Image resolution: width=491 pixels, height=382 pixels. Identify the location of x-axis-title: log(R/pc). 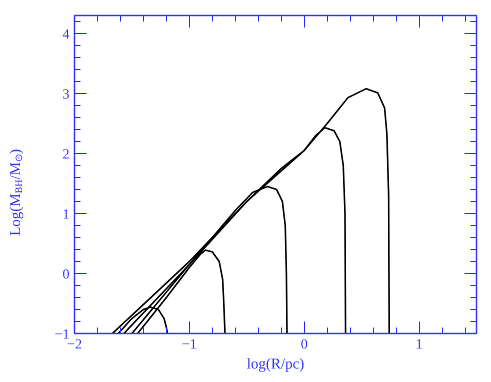
(275, 364).